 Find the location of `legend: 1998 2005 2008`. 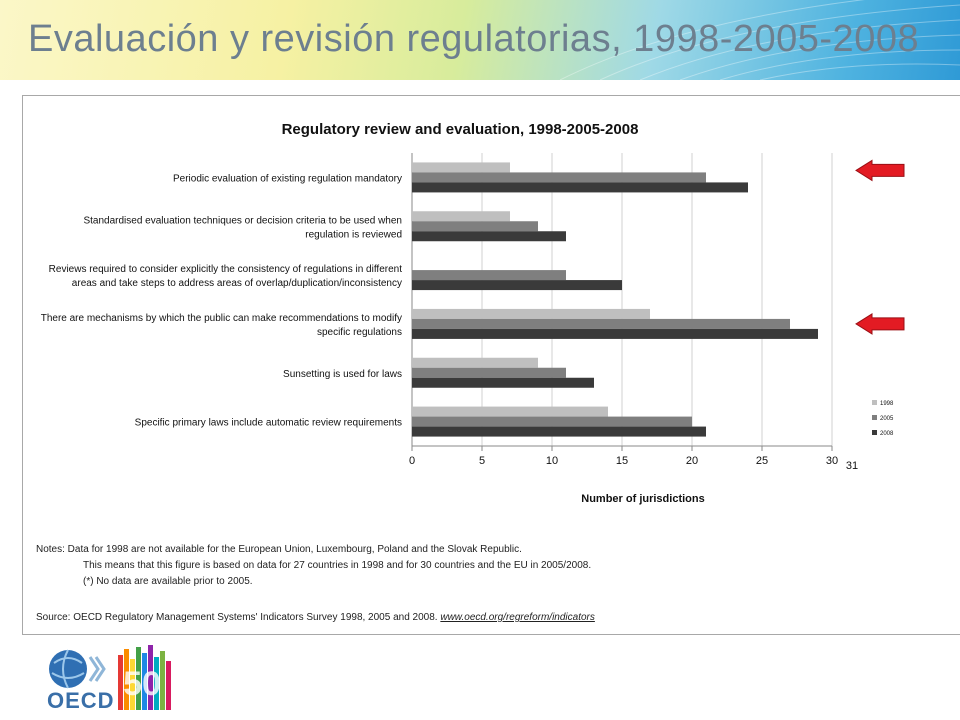

legend: 1998 2005 2008 is located at coordinates (883, 418).